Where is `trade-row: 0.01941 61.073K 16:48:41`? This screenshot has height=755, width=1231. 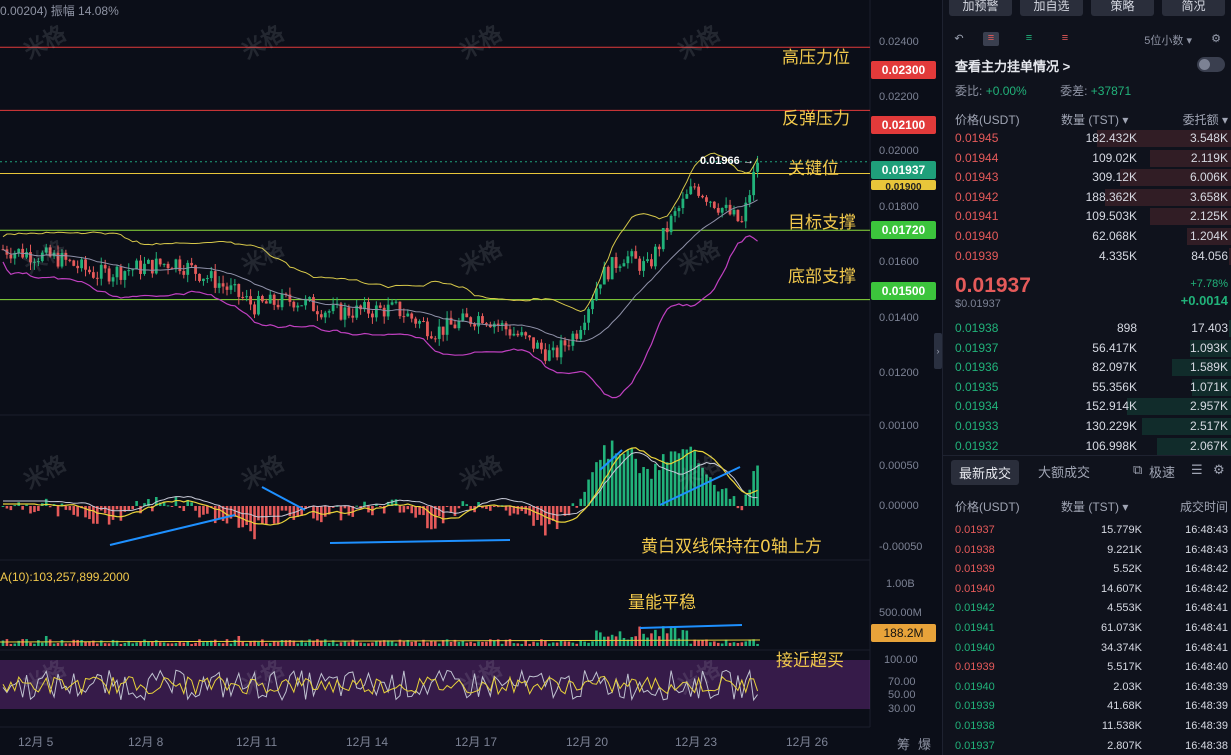 trade-row: 0.01941 61.073K 16:48:41 is located at coordinates (1087, 629).